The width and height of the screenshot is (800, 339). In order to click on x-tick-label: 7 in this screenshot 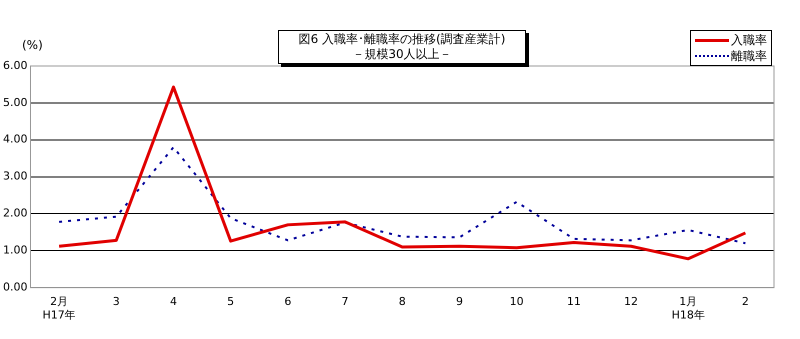, I will do `click(345, 301)`.